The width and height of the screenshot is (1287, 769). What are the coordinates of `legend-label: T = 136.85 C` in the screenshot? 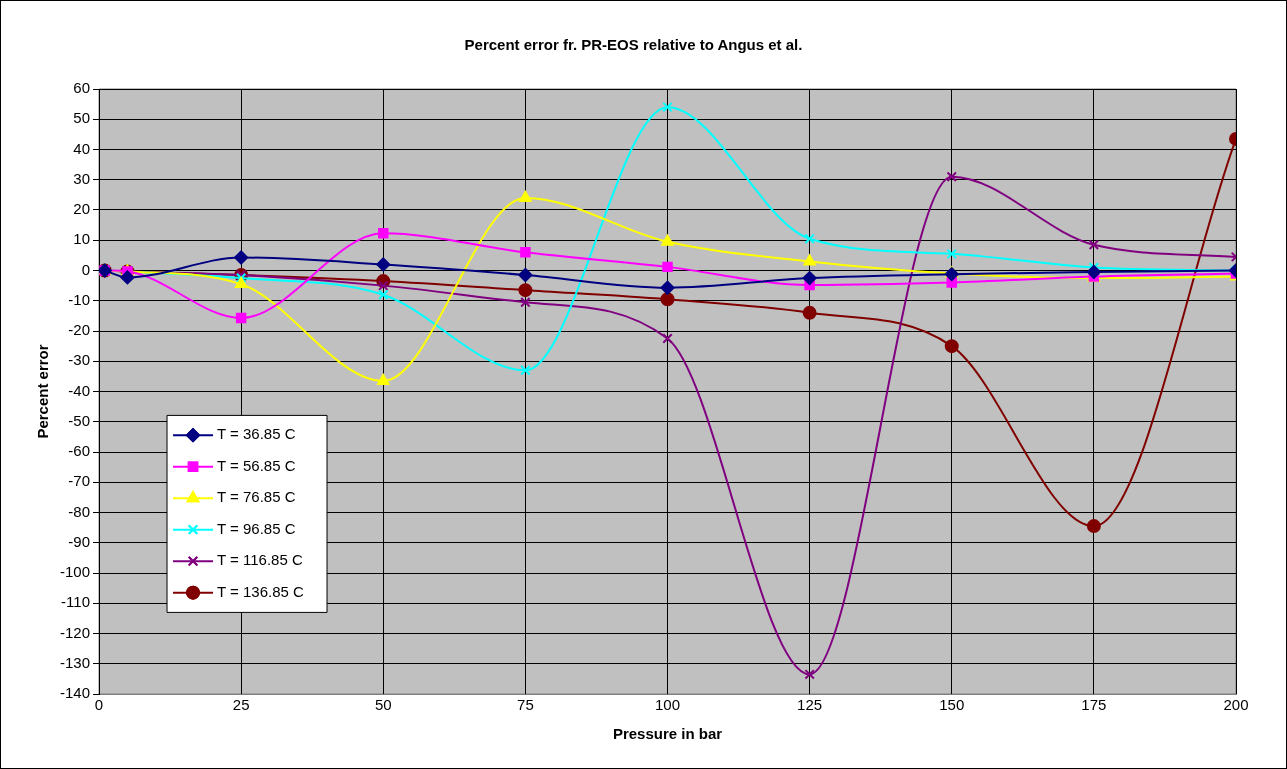 It's located at (261, 591).